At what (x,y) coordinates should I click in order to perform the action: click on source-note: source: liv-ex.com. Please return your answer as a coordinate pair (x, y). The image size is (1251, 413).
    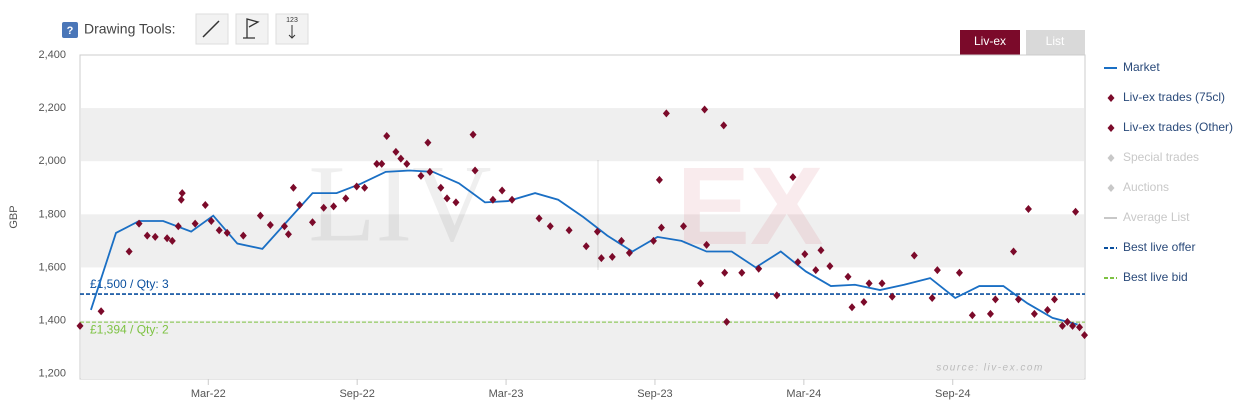
    Looking at the image, I should click on (990, 368).